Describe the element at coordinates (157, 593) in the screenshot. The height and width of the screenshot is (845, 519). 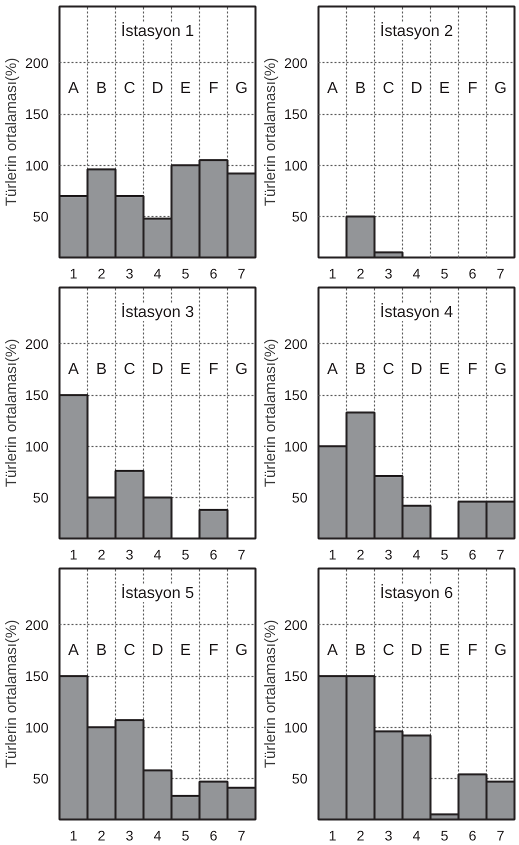
I see `text: İstasyon 5` at that location.